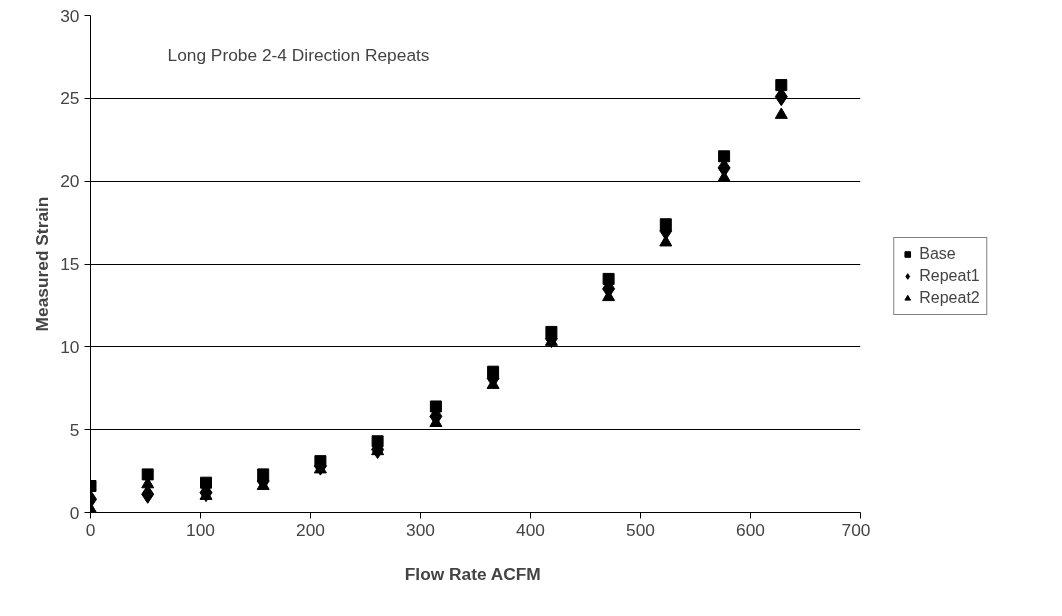 The width and height of the screenshot is (1062, 616). I want to click on legend-label: Repeat1, so click(949, 275).